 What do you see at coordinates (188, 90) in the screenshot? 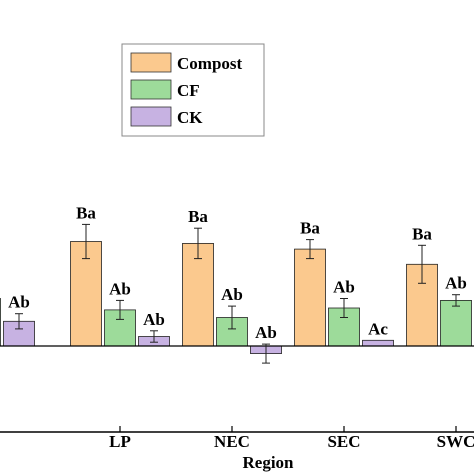
I see `legend-label-cf: CF` at bounding box center [188, 90].